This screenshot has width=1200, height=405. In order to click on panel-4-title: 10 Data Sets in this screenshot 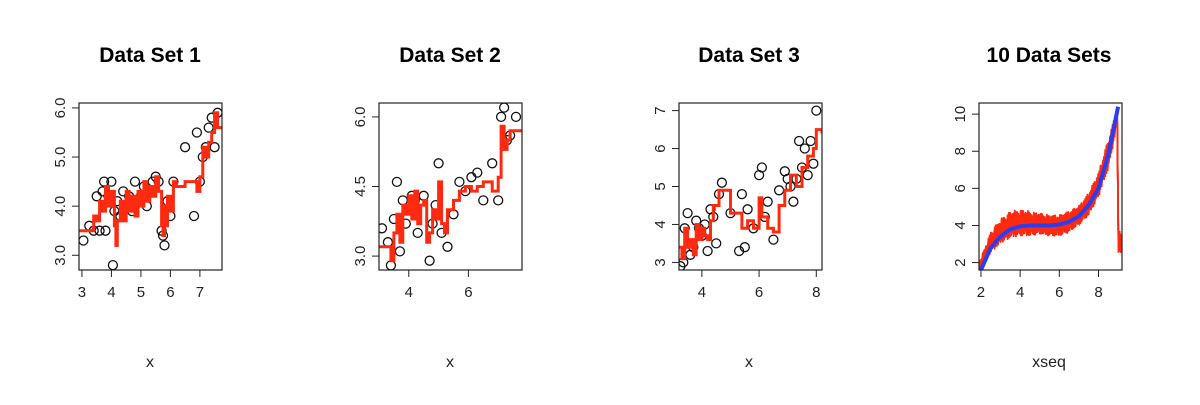, I will do `click(1049, 55)`.